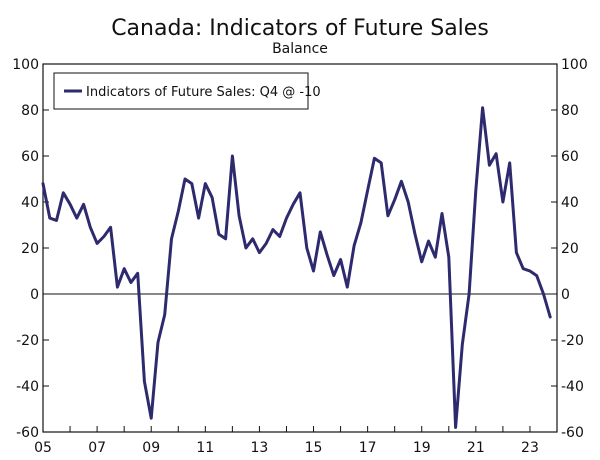  Describe the element at coordinates (30, 111) in the screenshot. I see `y-tick-label-left: 80` at that location.